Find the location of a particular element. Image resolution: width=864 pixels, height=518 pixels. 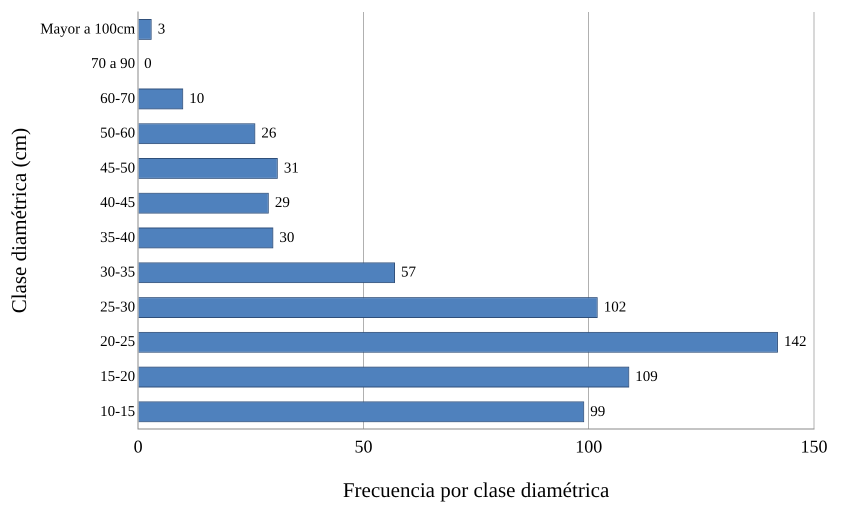

y-tick-label: Mayor a 100cm is located at coordinates (88, 29).